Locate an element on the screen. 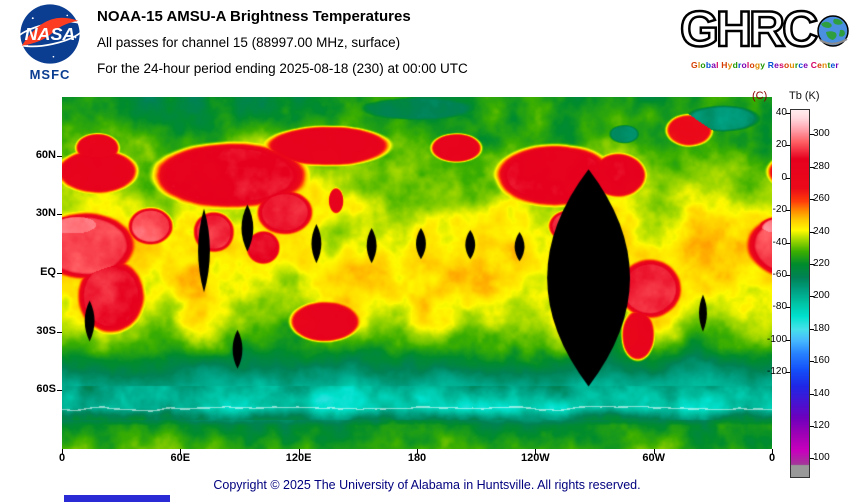 The width and height of the screenshot is (854, 502). ghrc-acronym: GHRC is located at coordinates (749, 29).